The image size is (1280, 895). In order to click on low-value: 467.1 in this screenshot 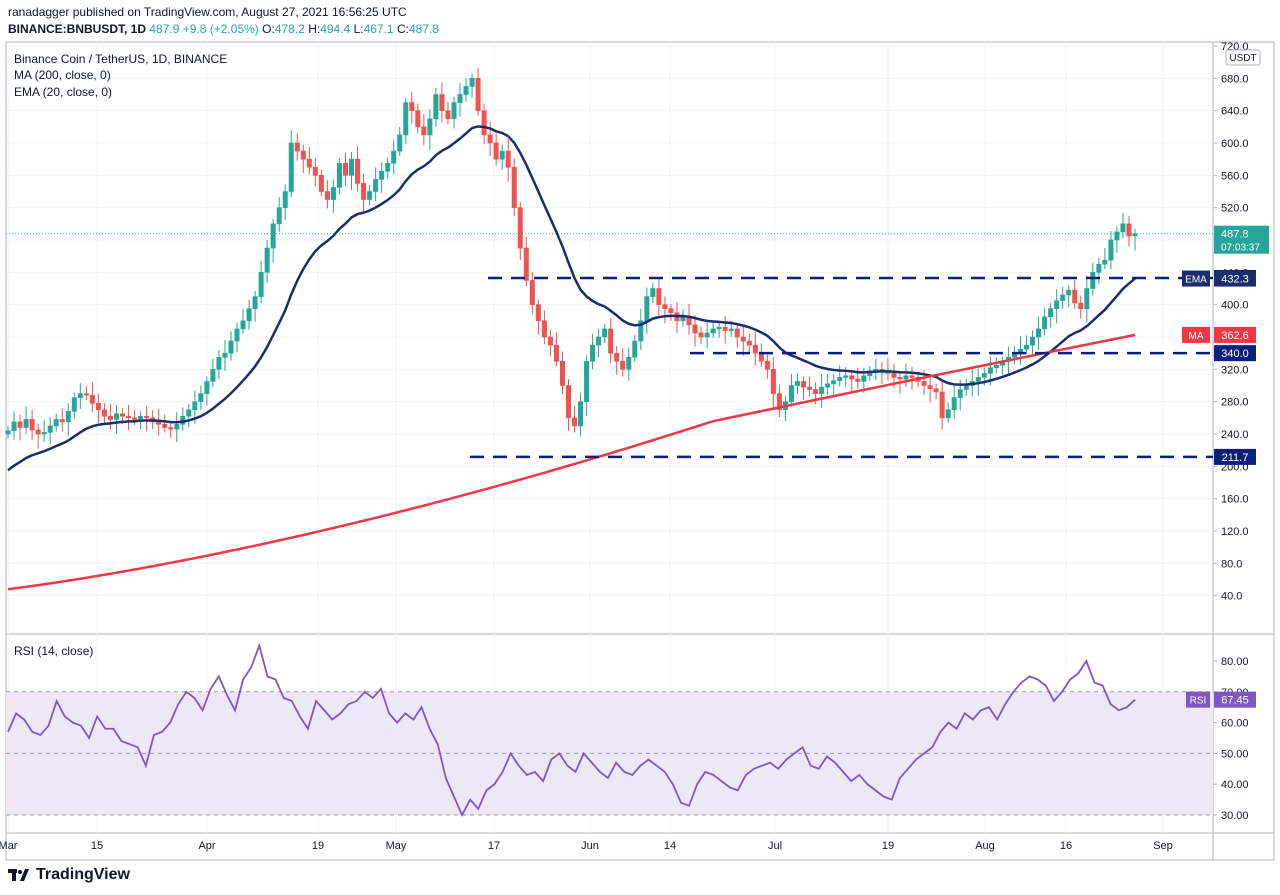, I will do `click(378, 29)`.